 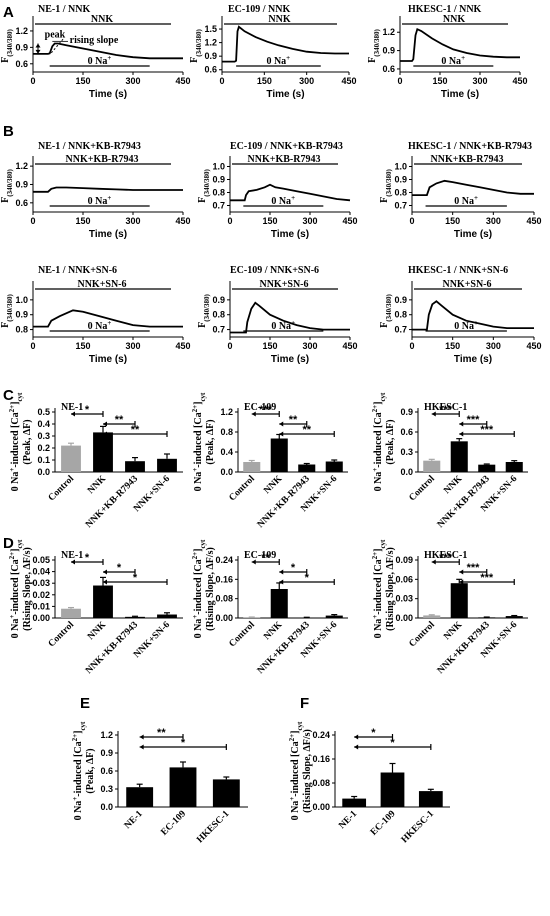 What do you see at coordinates (218, 330) in the screenshot?
I see `y-tick-label: 0.7` at bounding box center [218, 330].